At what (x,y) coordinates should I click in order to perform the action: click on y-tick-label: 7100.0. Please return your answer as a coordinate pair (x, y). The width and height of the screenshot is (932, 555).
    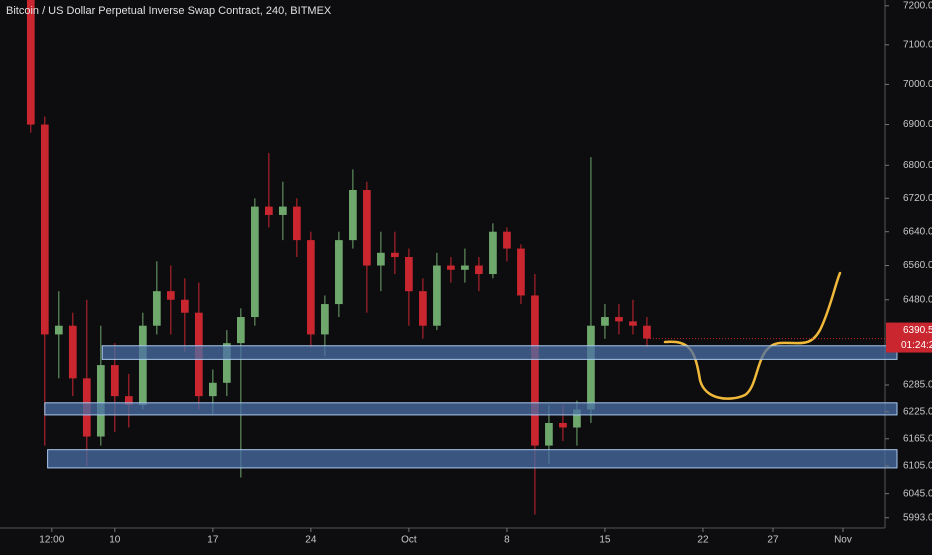
    Looking at the image, I should click on (917, 44).